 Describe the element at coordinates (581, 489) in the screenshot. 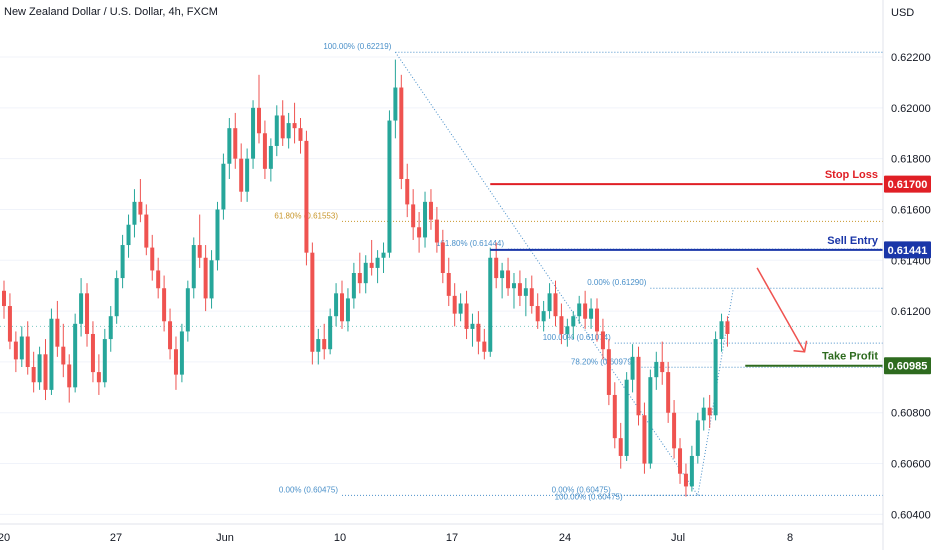

I see `fib-level-label: 0.00% (0.60475)` at that location.